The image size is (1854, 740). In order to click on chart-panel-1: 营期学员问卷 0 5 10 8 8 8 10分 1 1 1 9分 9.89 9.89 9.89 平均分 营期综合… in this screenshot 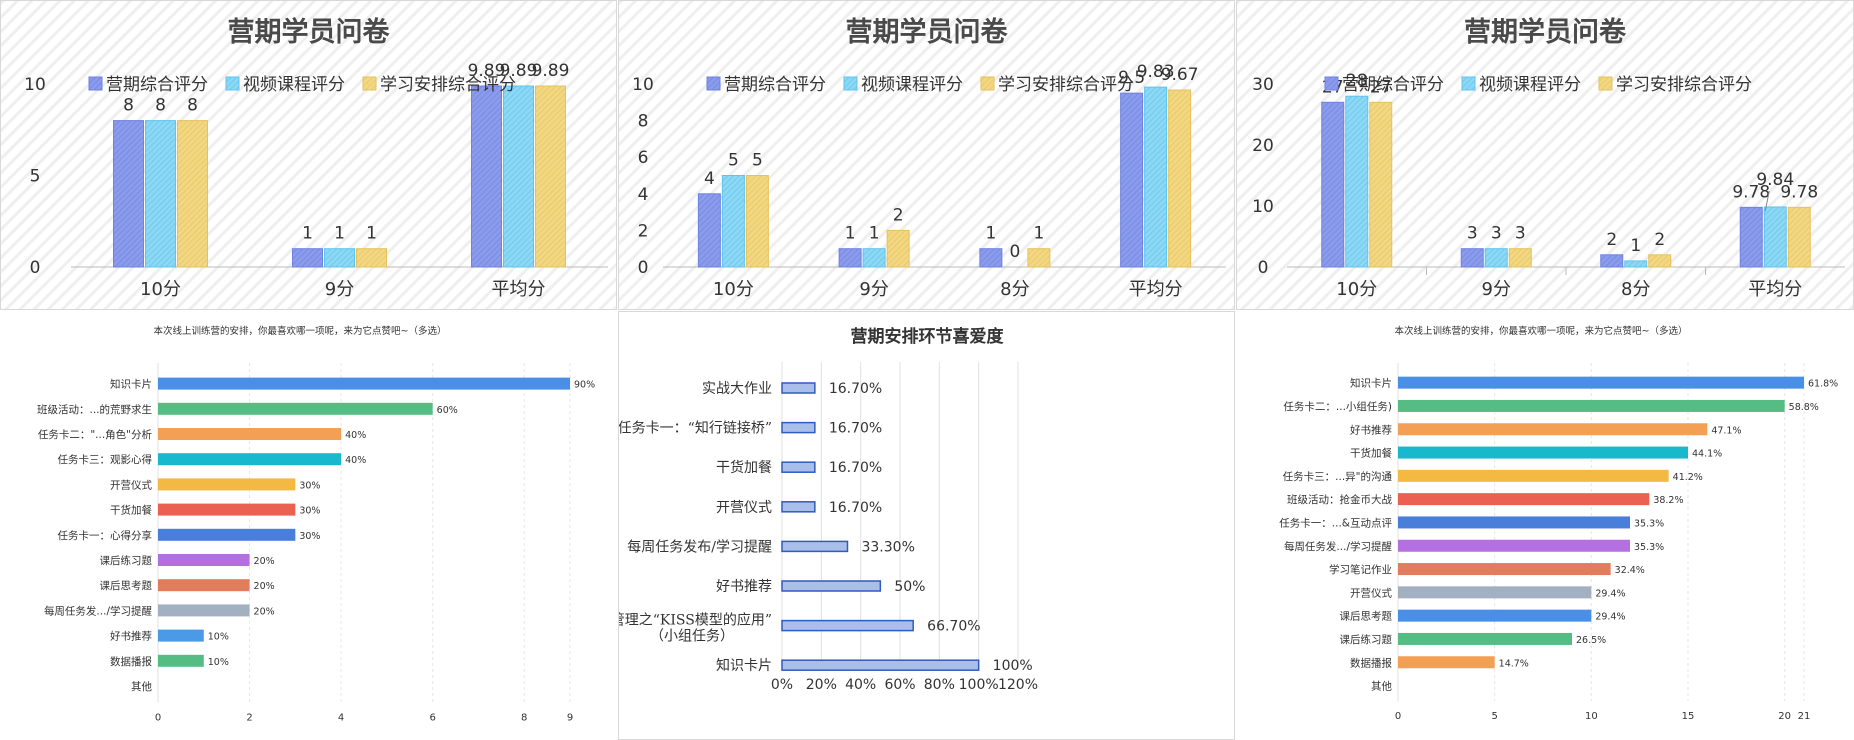, I will do `click(308, 155)`.